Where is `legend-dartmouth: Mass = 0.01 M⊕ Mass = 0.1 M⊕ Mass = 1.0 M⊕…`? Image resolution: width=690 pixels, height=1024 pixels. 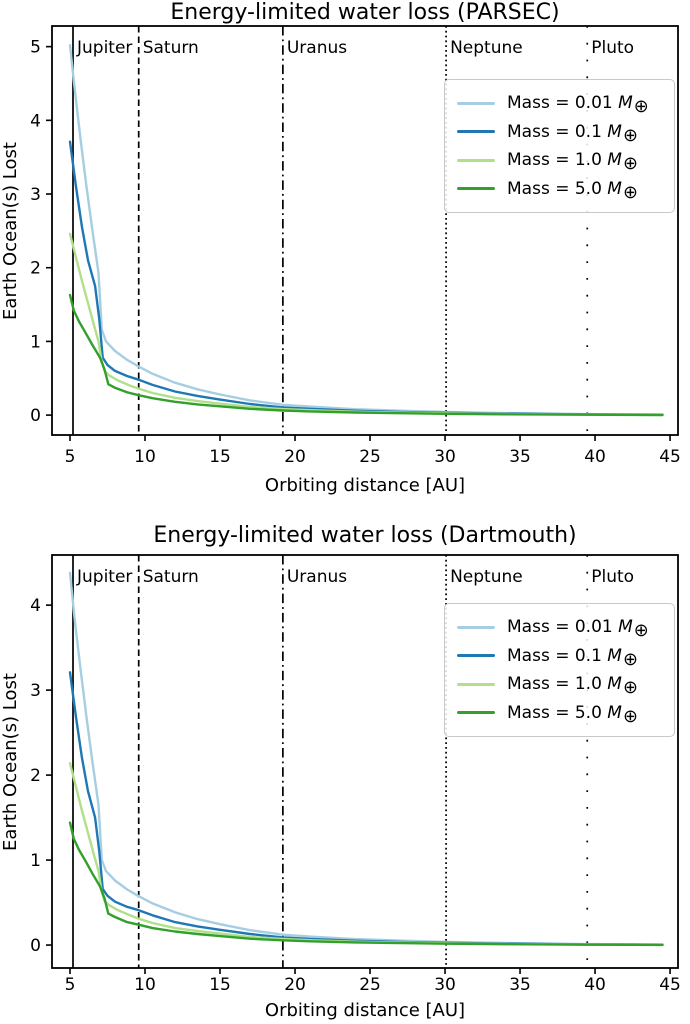 legend-dartmouth: Mass = 0.01 M⊕ Mass = 0.1 M⊕ Mass = 1.0 M⊕… is located at coordinates (559, 670).